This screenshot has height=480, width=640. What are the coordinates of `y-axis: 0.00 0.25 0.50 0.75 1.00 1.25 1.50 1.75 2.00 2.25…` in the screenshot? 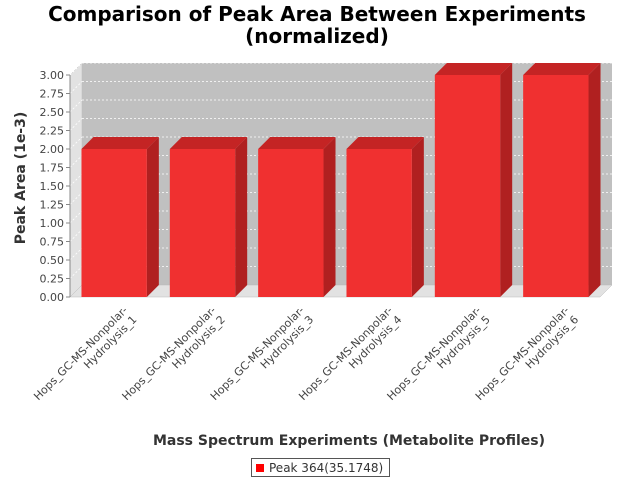 It's located at (55, 186).